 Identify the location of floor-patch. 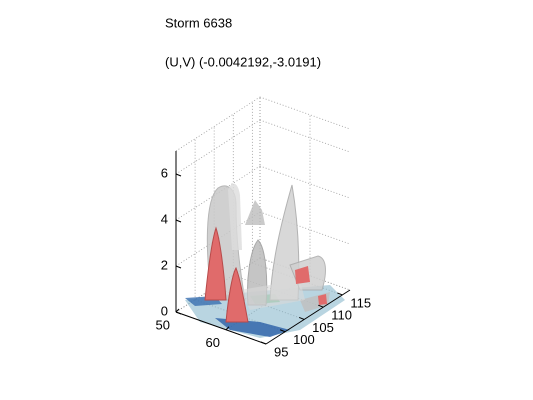
(252, 327).